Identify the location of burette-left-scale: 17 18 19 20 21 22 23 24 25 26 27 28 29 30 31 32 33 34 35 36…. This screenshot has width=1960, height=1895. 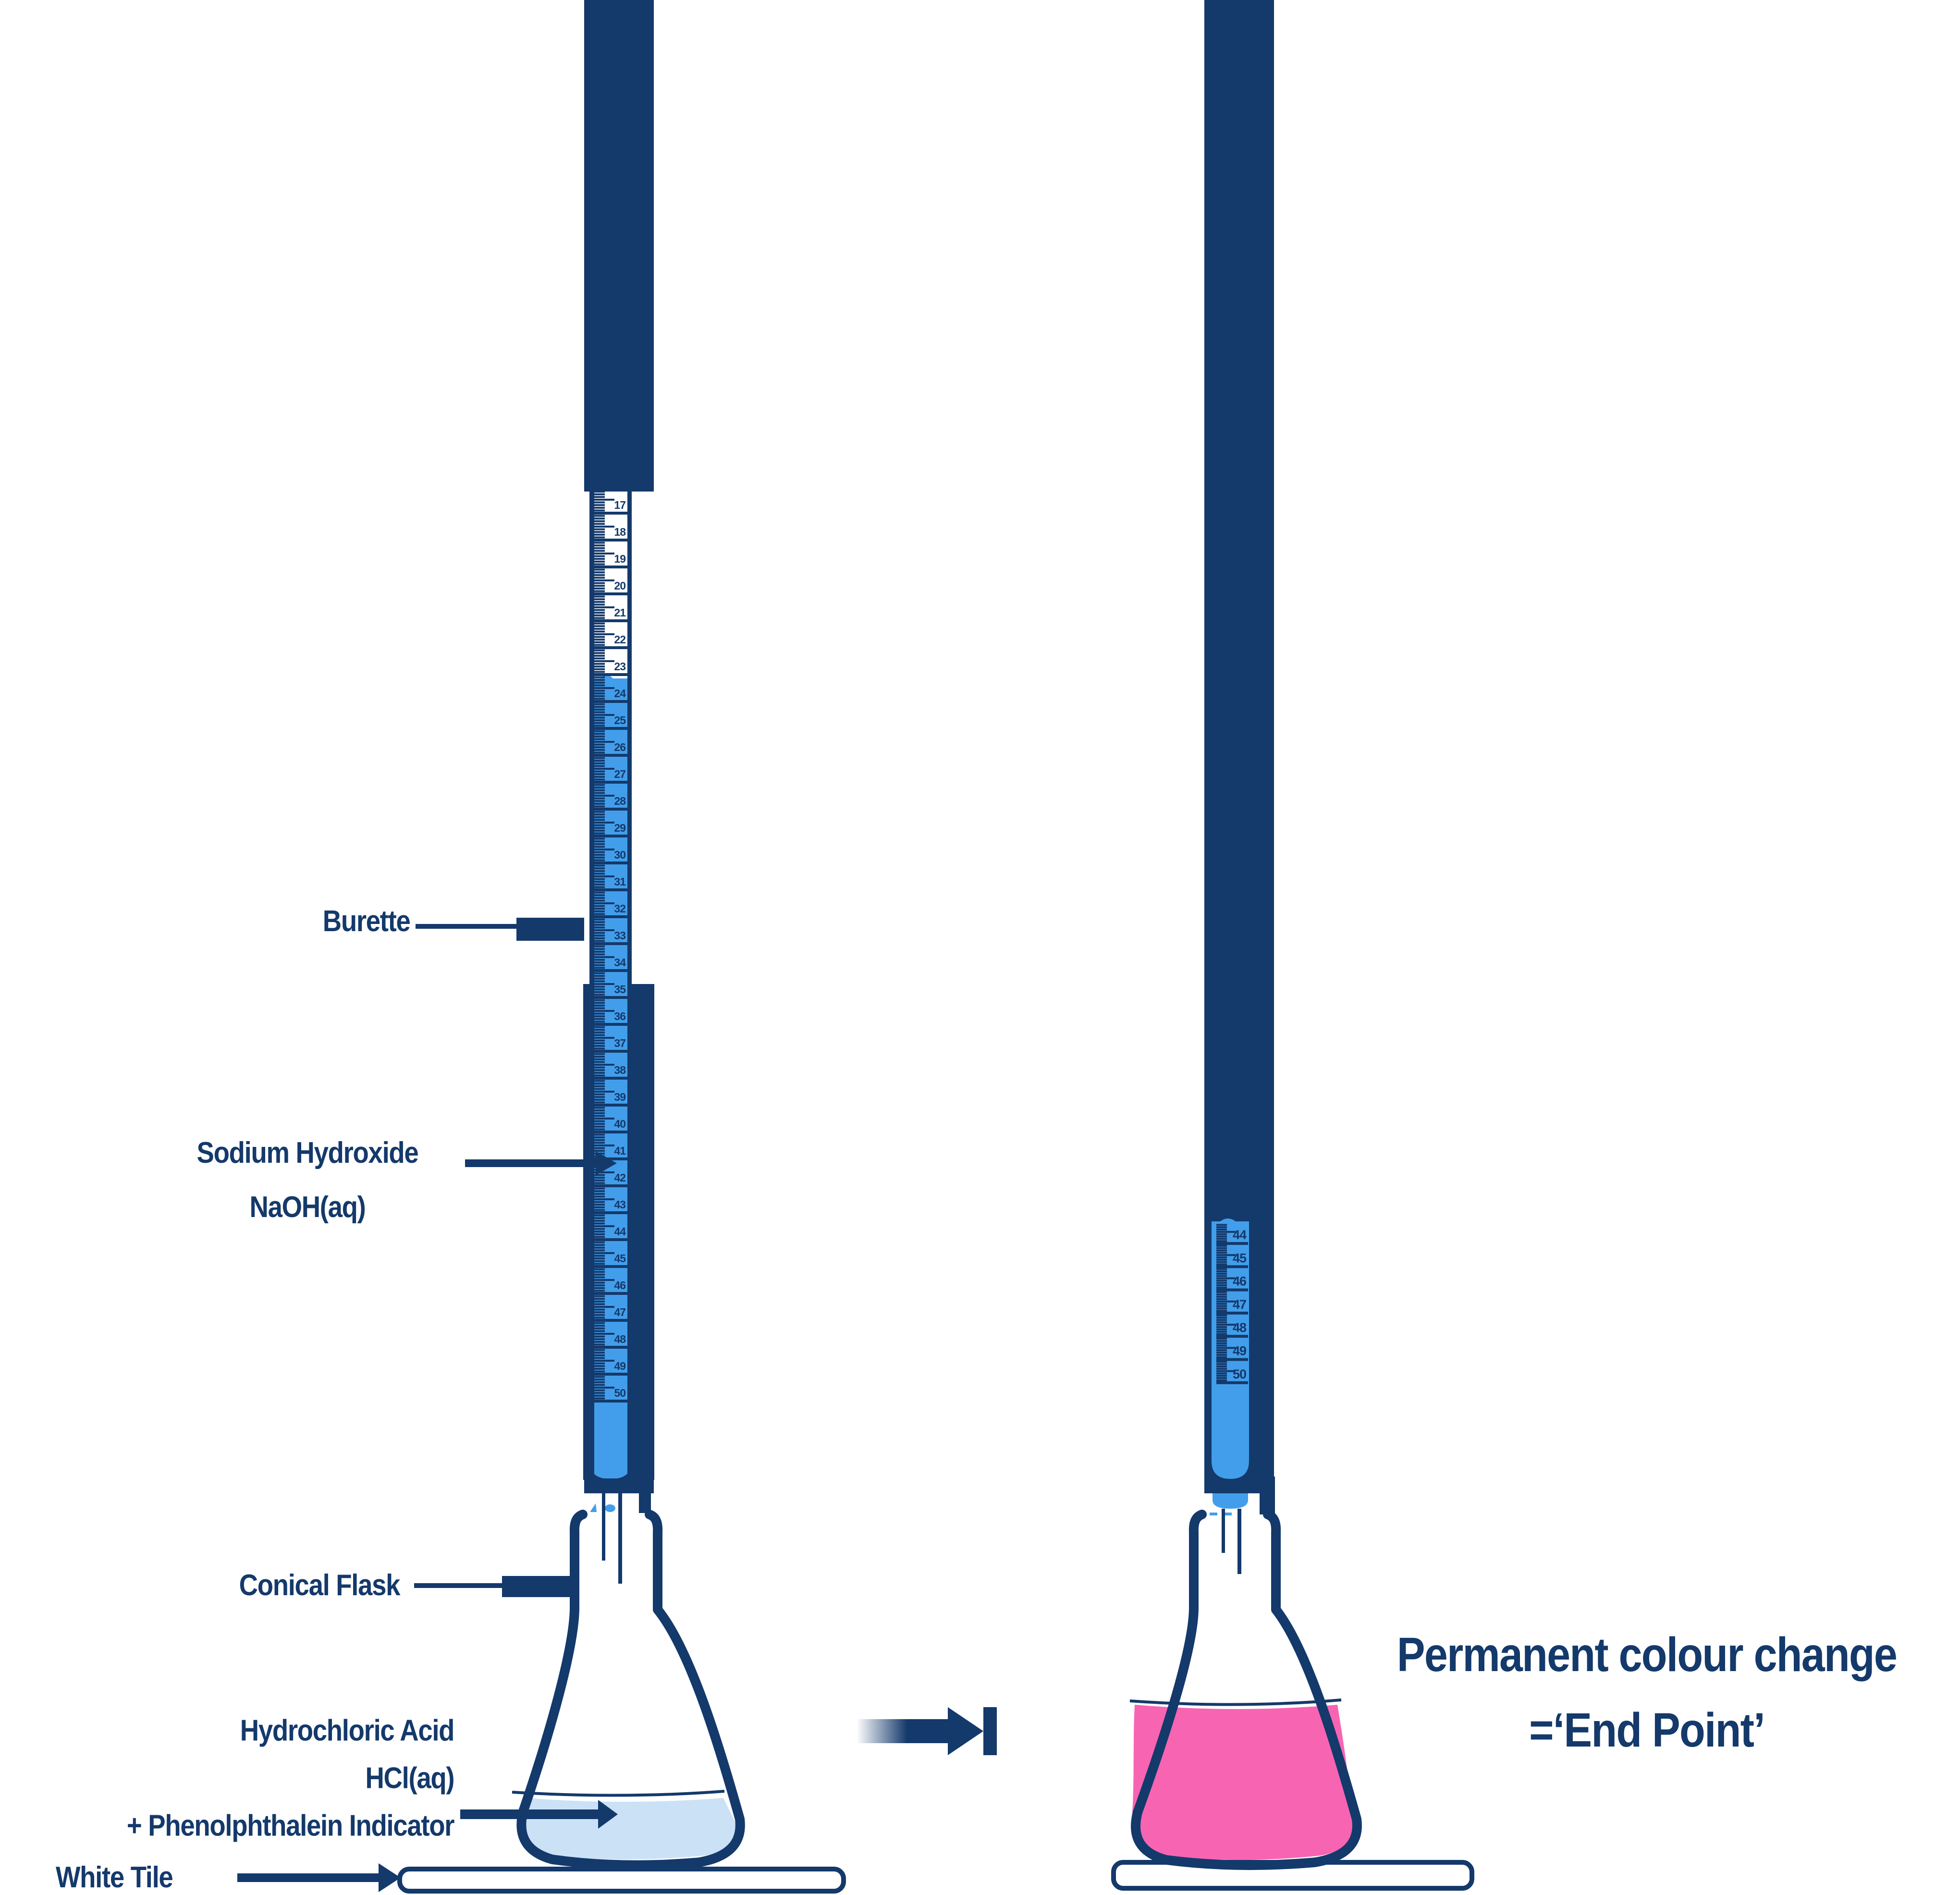
(611, 947).